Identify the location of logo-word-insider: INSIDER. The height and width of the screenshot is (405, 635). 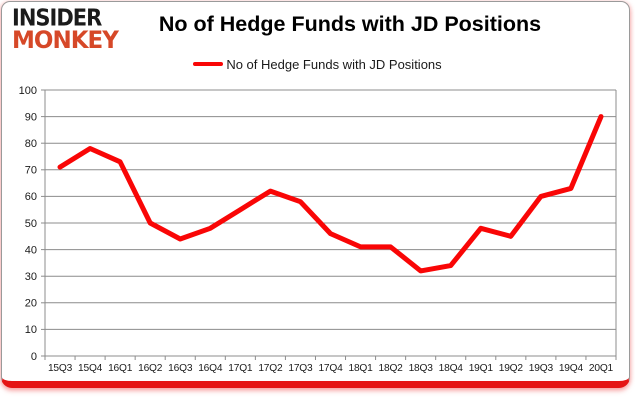
(57, 17).